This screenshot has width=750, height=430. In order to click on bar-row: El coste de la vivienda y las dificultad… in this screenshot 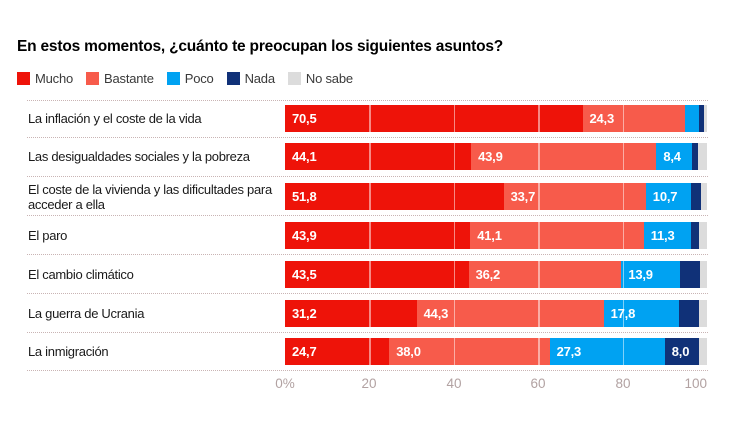, I will do `click(375, 196)`.